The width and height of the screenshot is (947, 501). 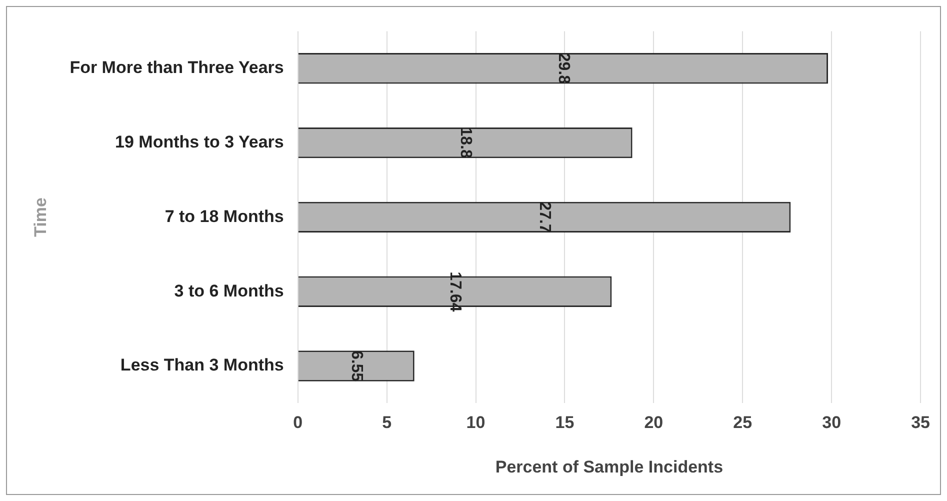 What do you see at coordinates (465, 142) in the screenshot?
I see `data-label: 18.8` at bounding box center [465, 142].